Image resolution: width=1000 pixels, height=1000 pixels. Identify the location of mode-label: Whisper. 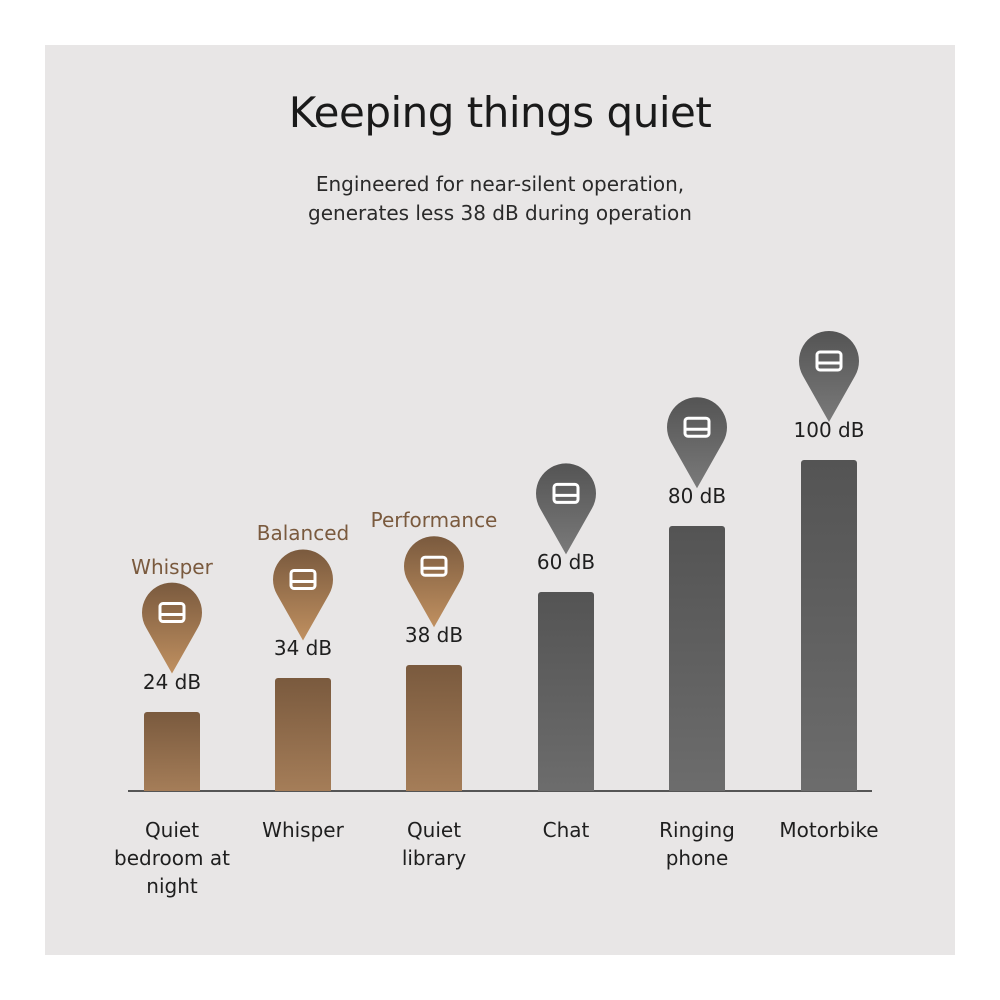
(172, 566).